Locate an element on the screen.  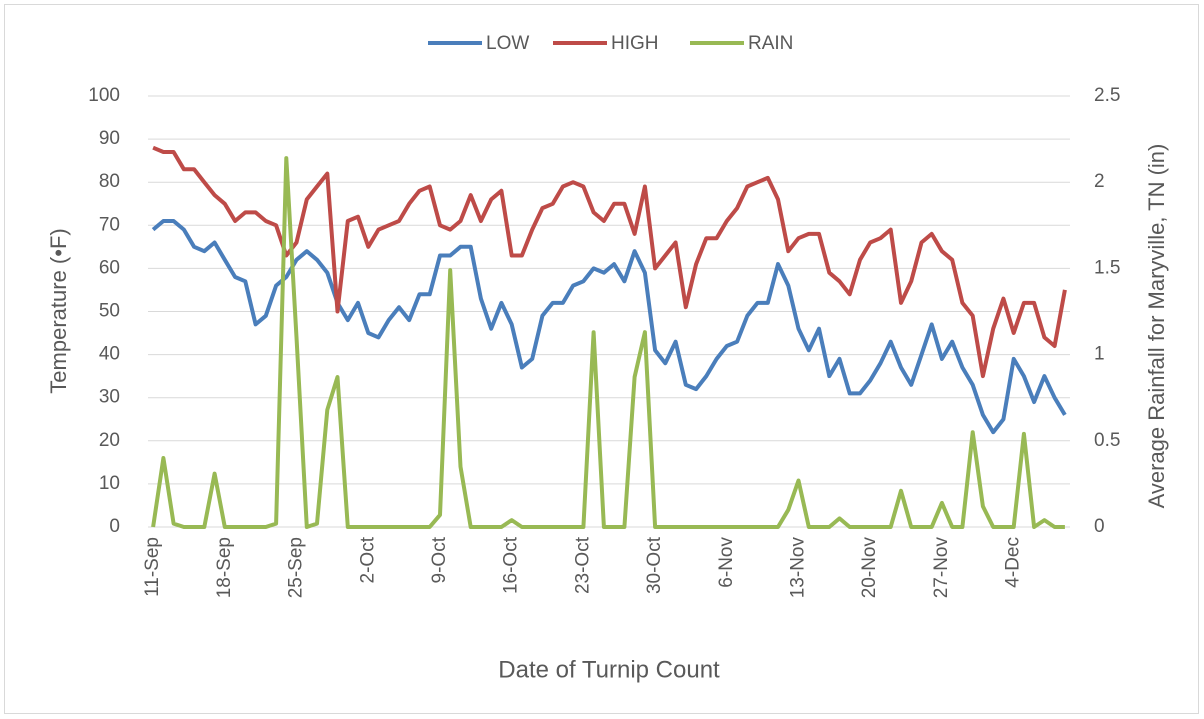
y-tick-label: 20 is located at coordinates (109, 440).